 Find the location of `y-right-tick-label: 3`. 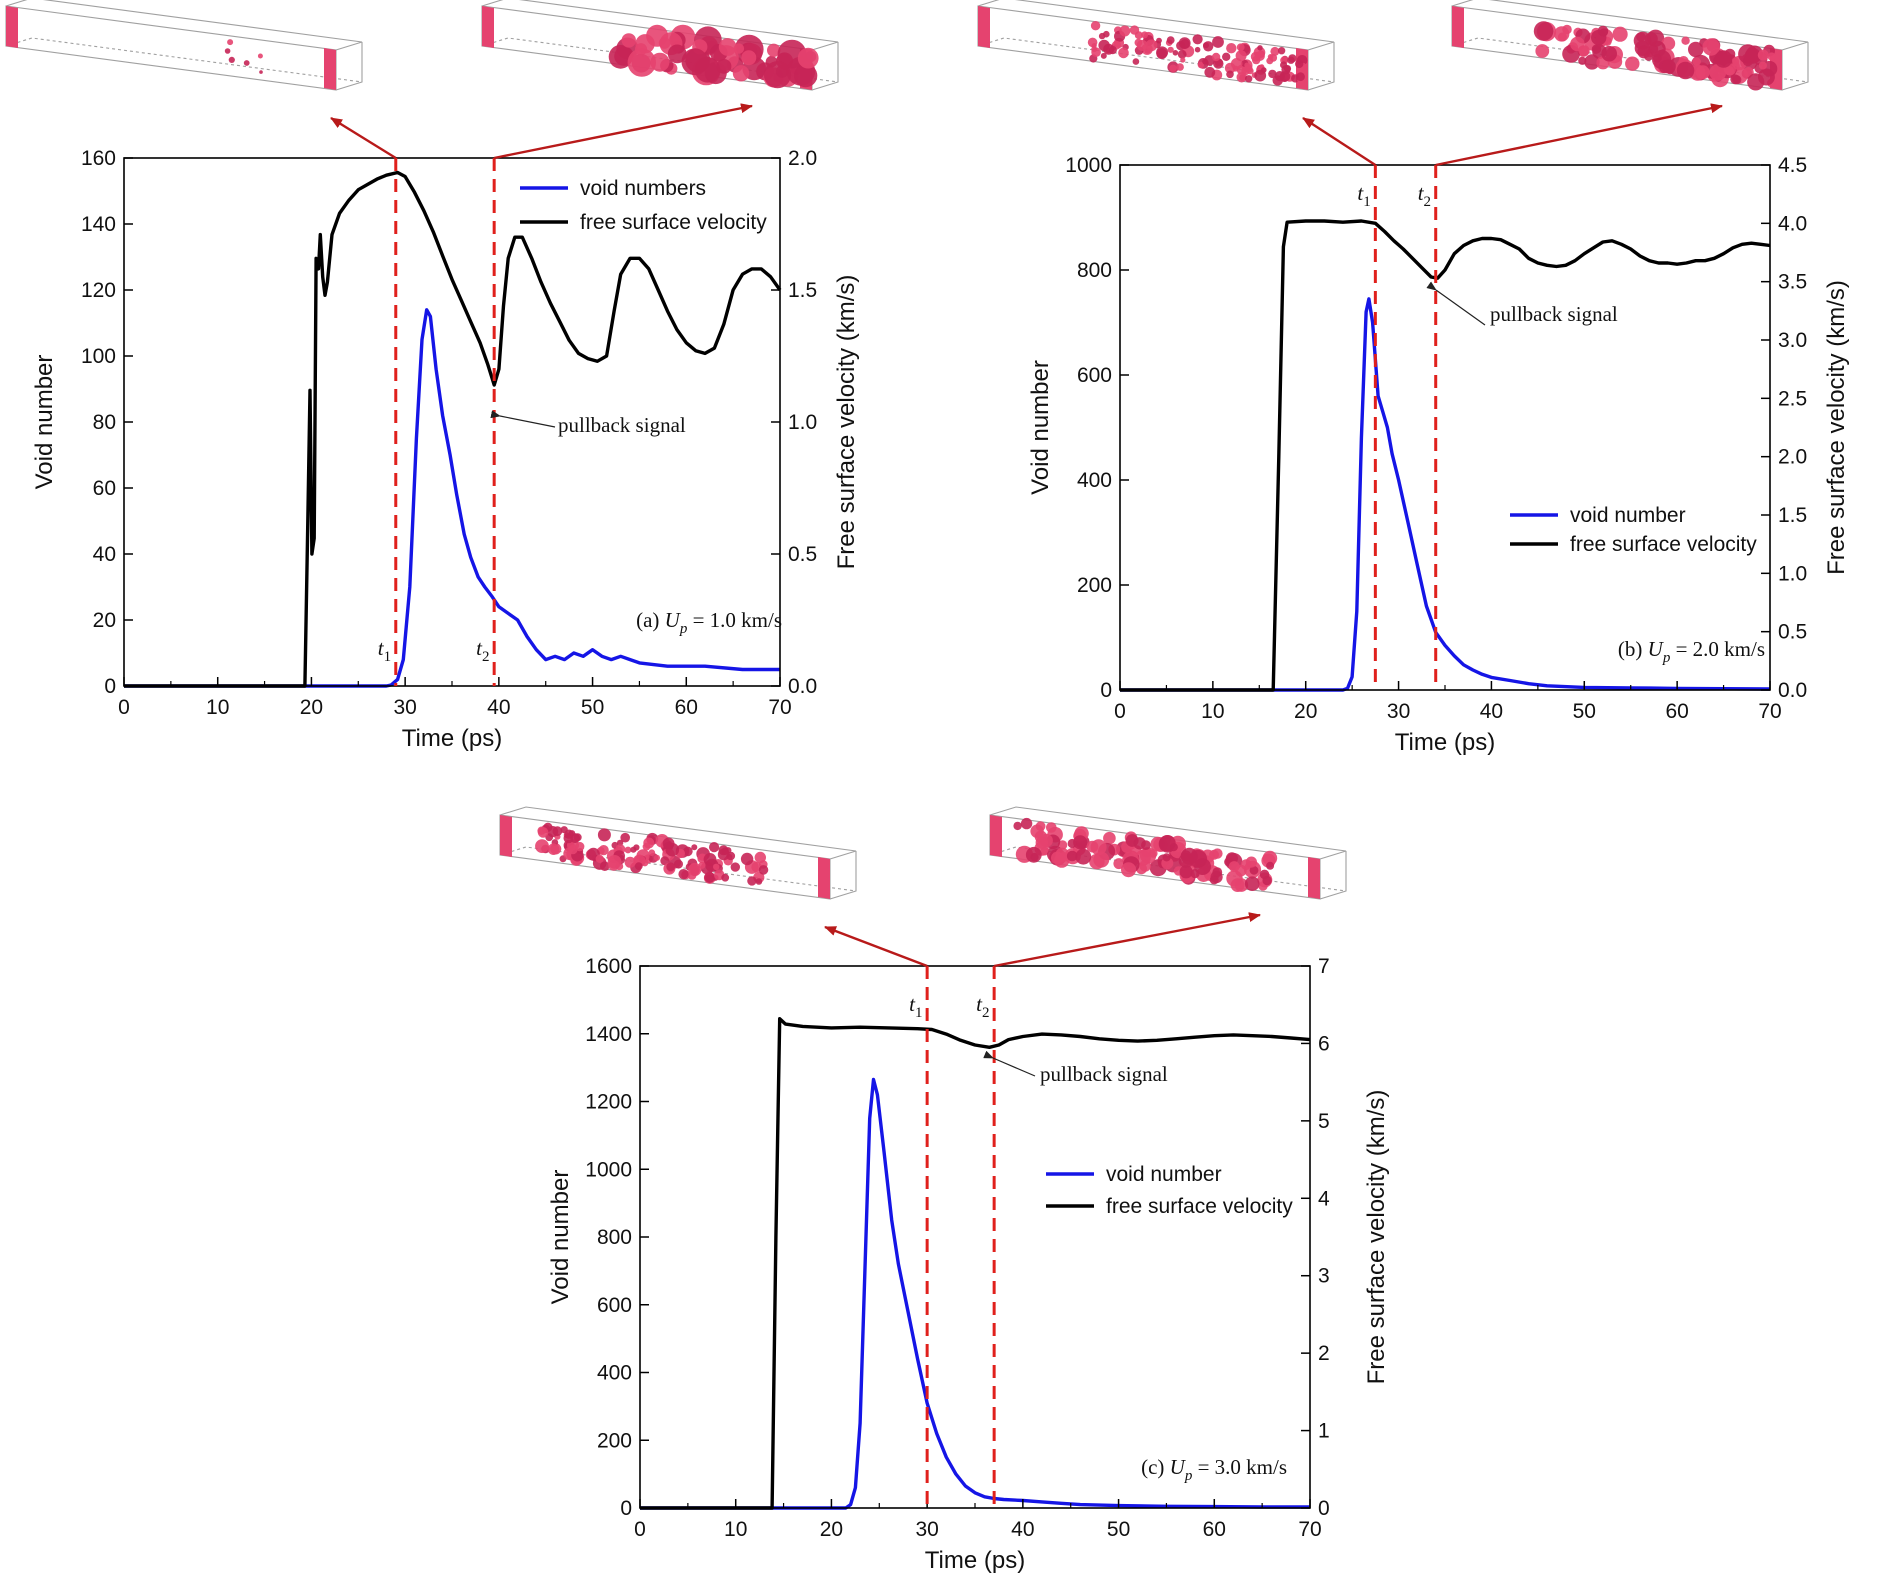

y-right-tick-label: 3 is located at coordinates (1324, 1276).